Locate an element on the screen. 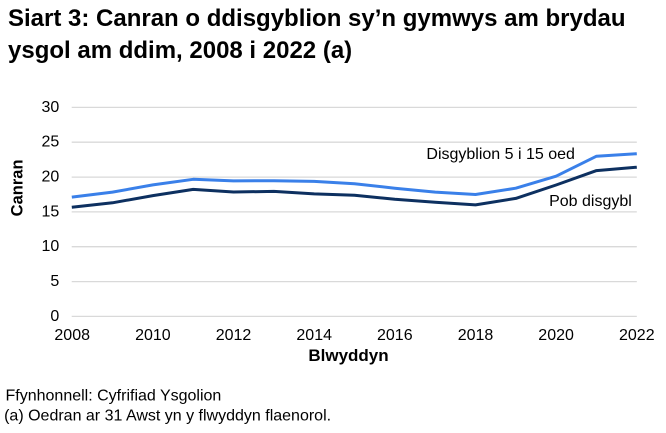 Image resolution: width=666 pixels, height=433 pixels. svg-text: 10 is located at coordinates (51, 246).